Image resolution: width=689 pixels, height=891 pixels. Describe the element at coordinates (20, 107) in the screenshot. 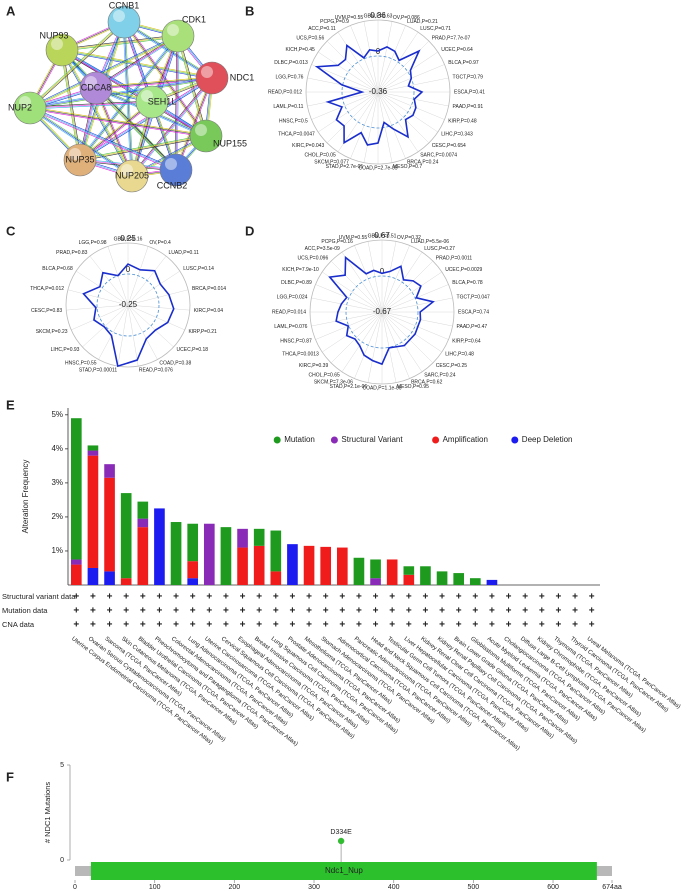

I see `node-label: NUP2` at that location.